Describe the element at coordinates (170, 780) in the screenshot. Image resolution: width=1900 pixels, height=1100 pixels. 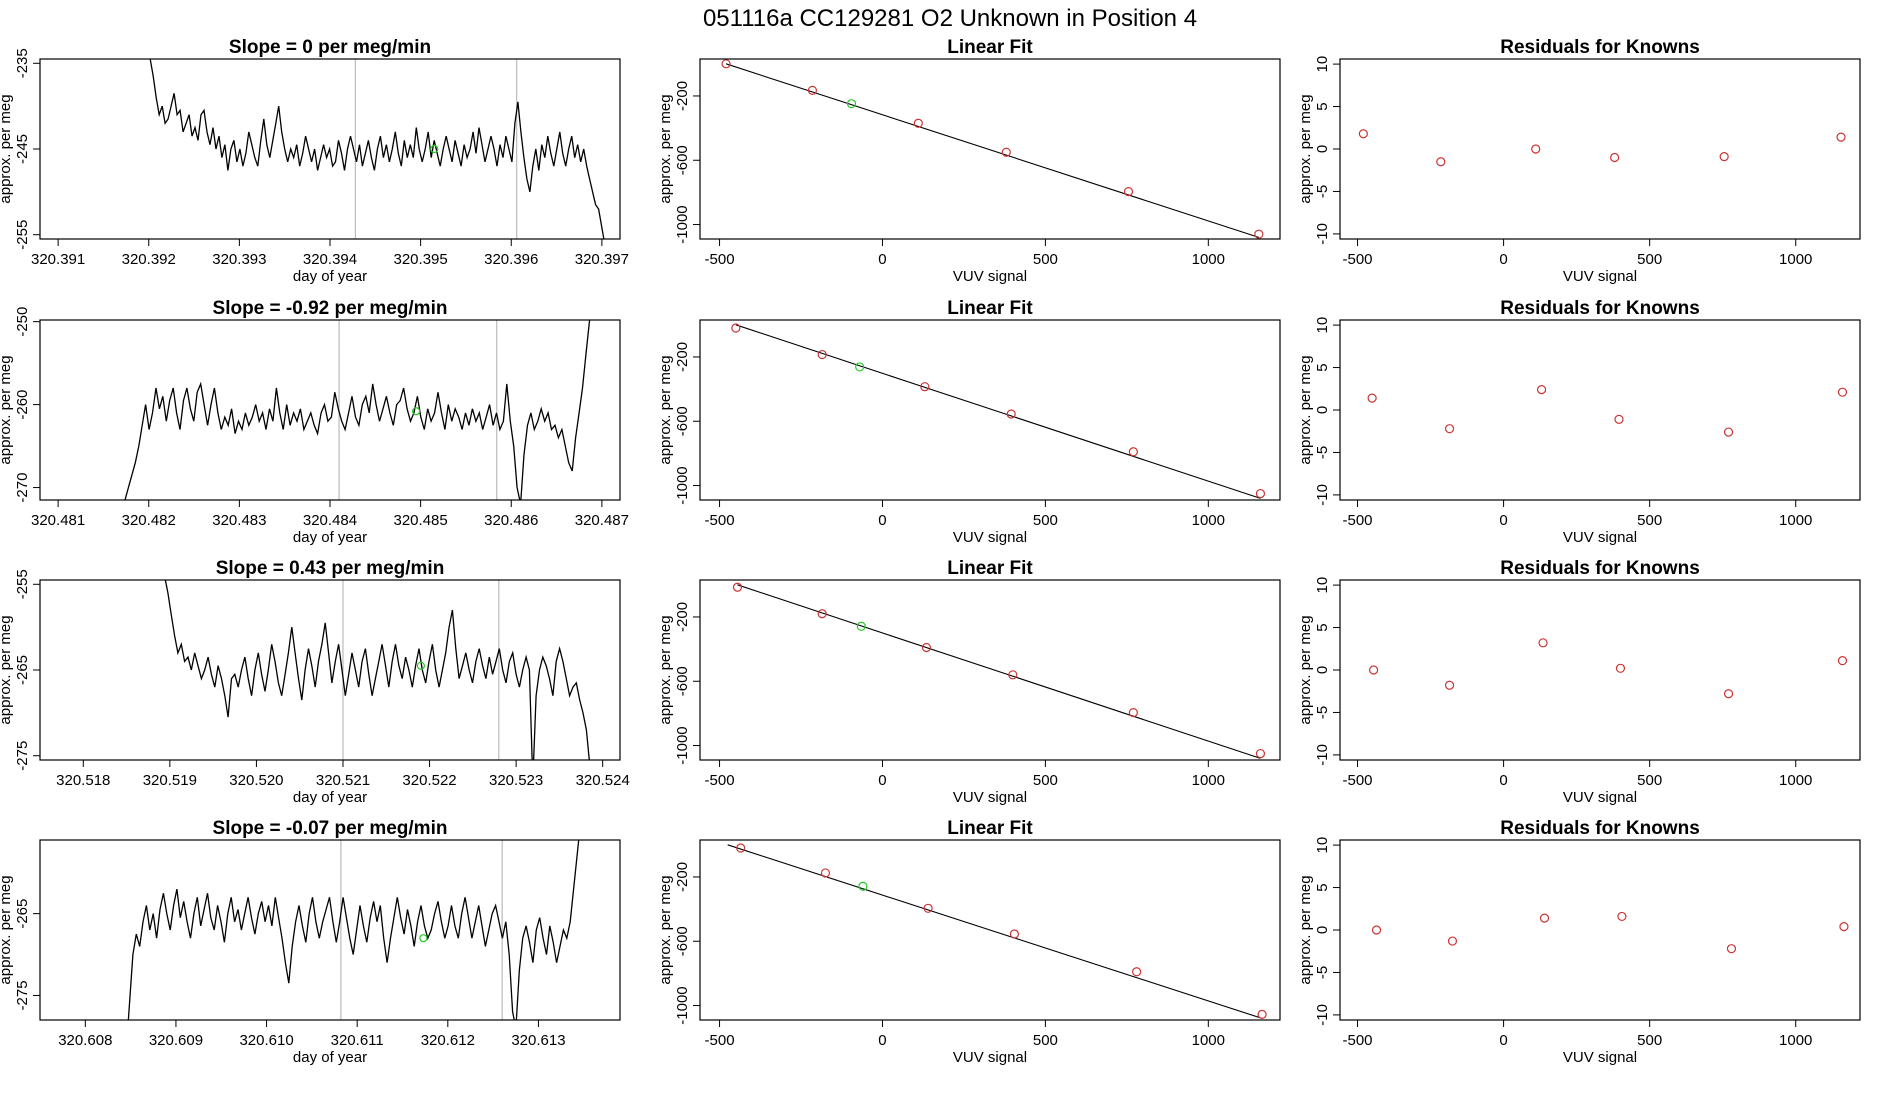
I see `x-tick-label: 320.519` at that location.